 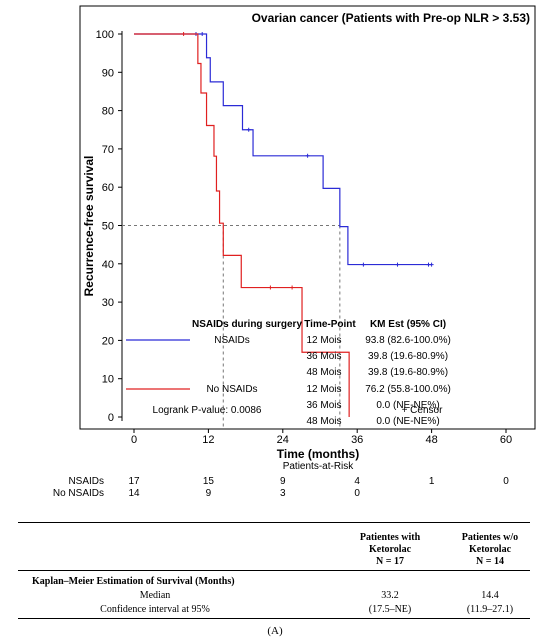 I want to click on y-tick-label-50: 50, so click(x=108, y=227).